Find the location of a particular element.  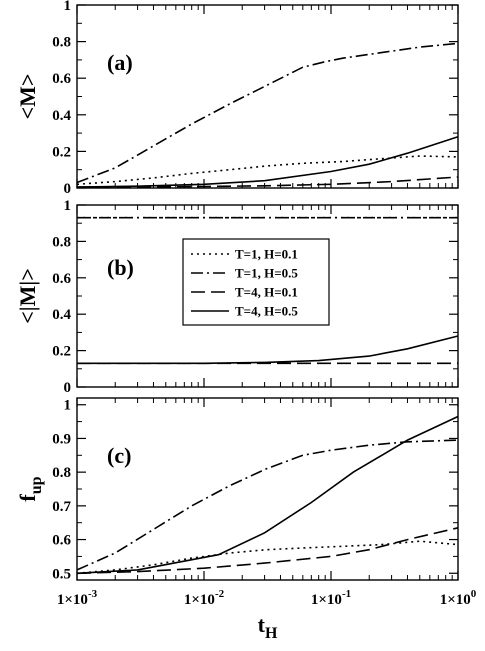

y-axis-label: fup is located at coordinates (30, 488).